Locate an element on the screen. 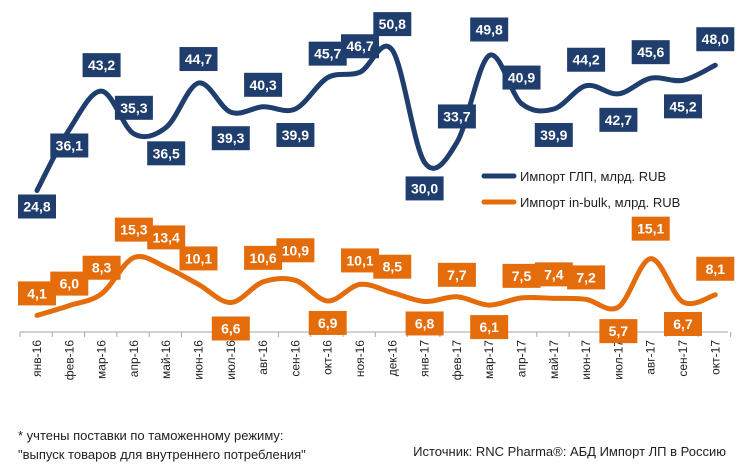 The image size is (740, 464). data-label-text: 44,7 is located at coordinates (198, 59).